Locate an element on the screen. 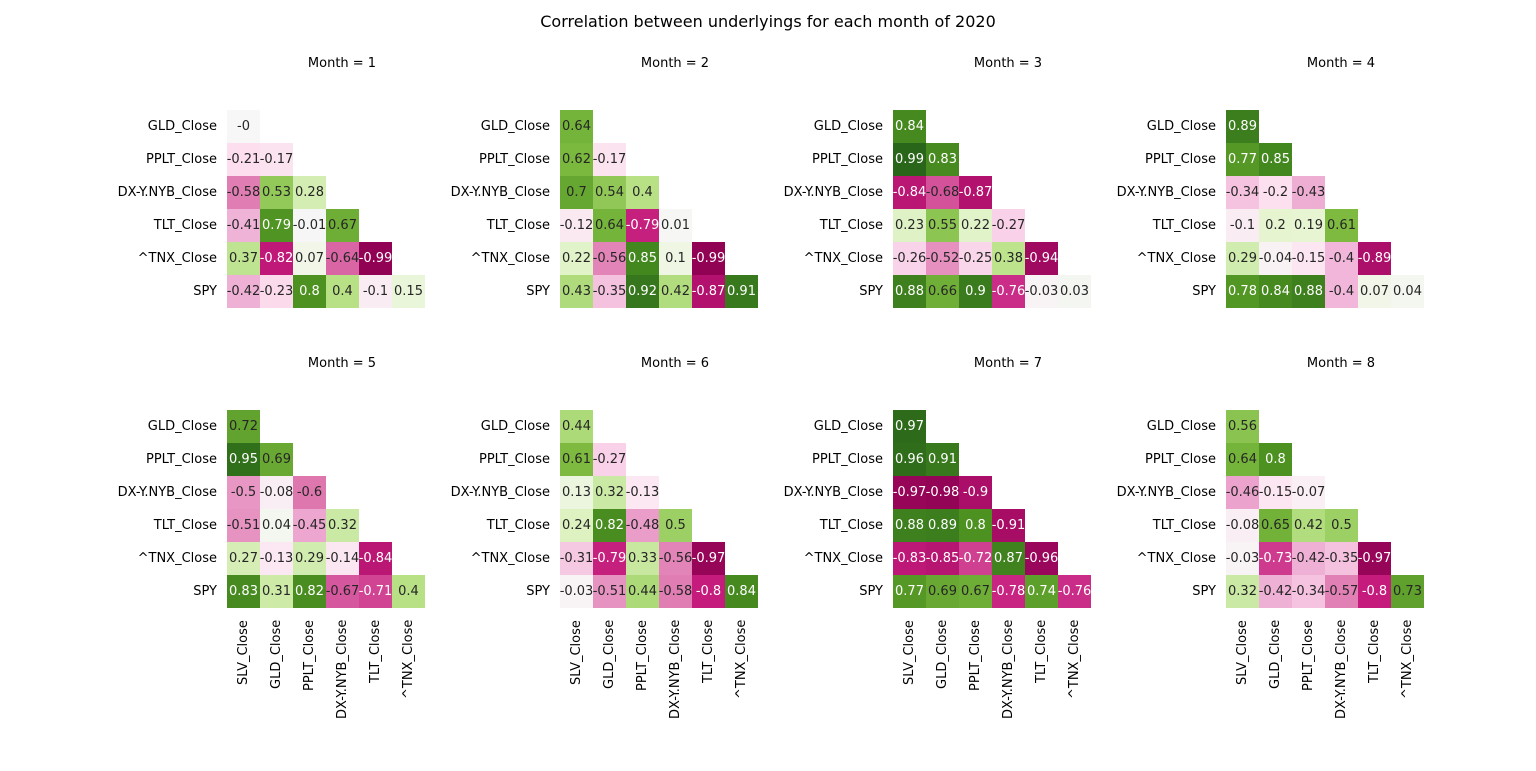 The height and width of the screenshot is (771, 1536). heatmap-cell: 0.61 is located at coordinates (1341, 225).